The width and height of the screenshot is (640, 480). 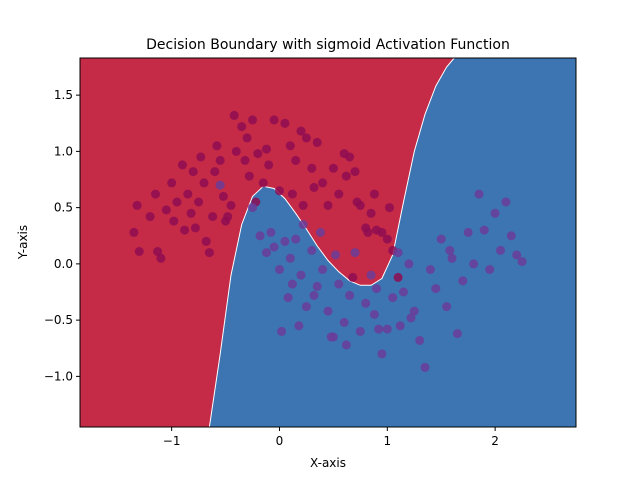 What do you see at coordinates (63, 151) in the screenshot?
I see `y-tick-label: 1.0` at bounding box center [63, 151].